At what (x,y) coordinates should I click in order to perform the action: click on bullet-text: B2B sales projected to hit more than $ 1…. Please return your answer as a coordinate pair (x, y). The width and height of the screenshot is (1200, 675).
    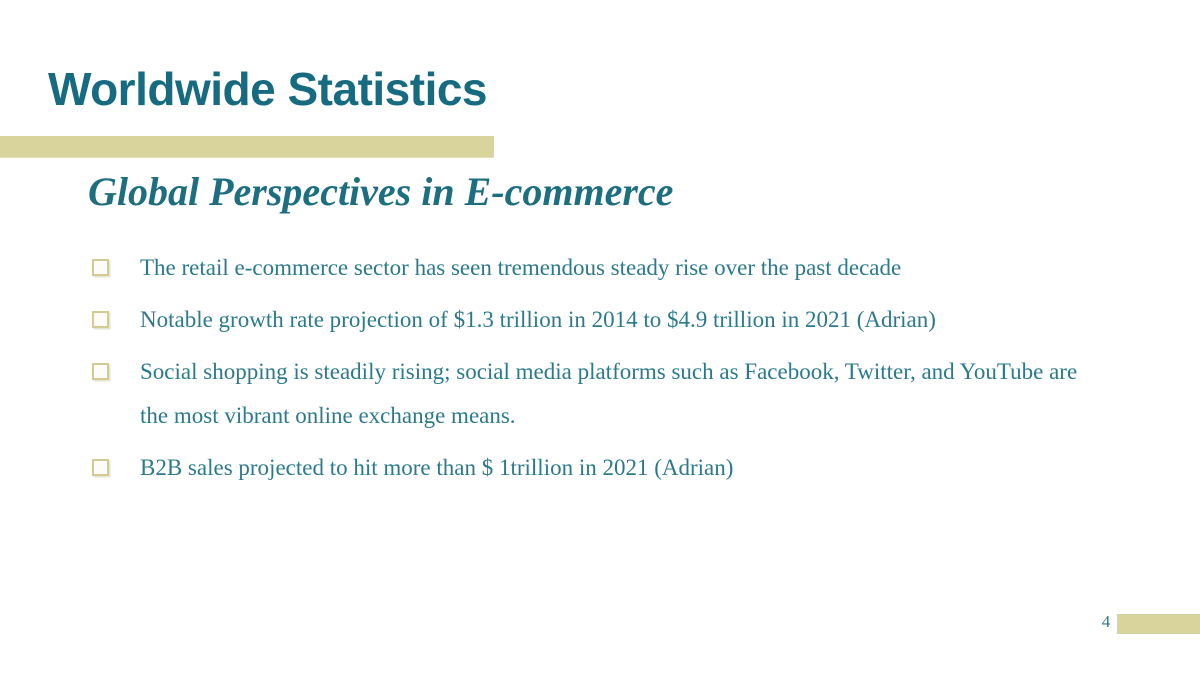
    Looking at the image, I should click on (437, 467).